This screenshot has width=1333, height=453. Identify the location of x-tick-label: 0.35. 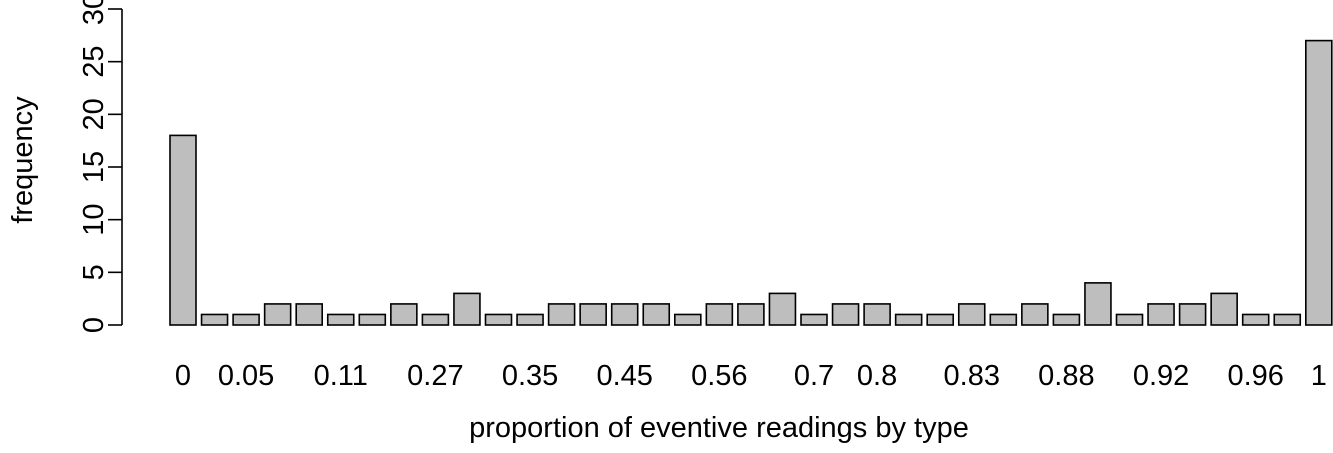
(530, 376).